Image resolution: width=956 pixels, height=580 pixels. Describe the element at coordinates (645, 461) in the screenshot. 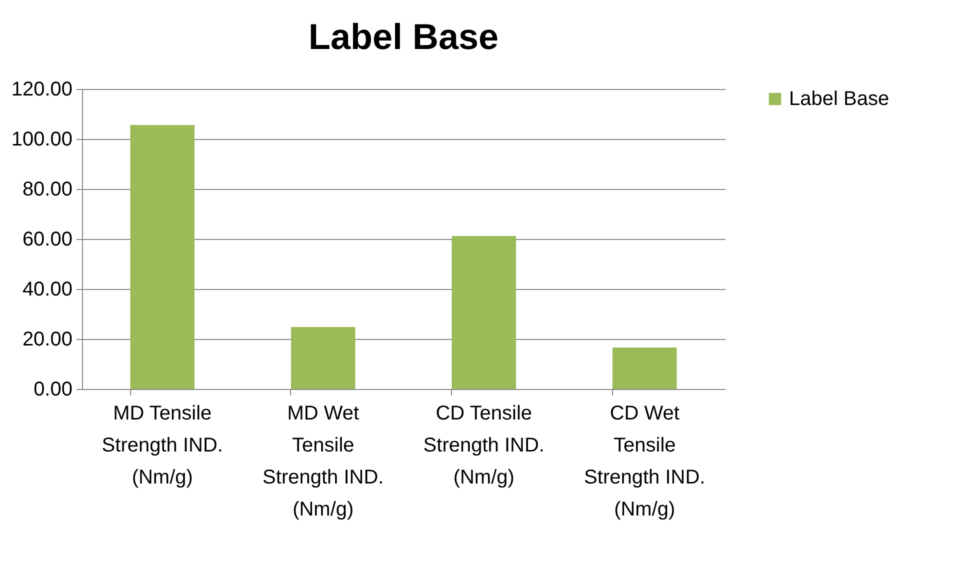

I see `x-tick-label: CD Wet Tensile Strength IND. (Nm/g)` at that location.